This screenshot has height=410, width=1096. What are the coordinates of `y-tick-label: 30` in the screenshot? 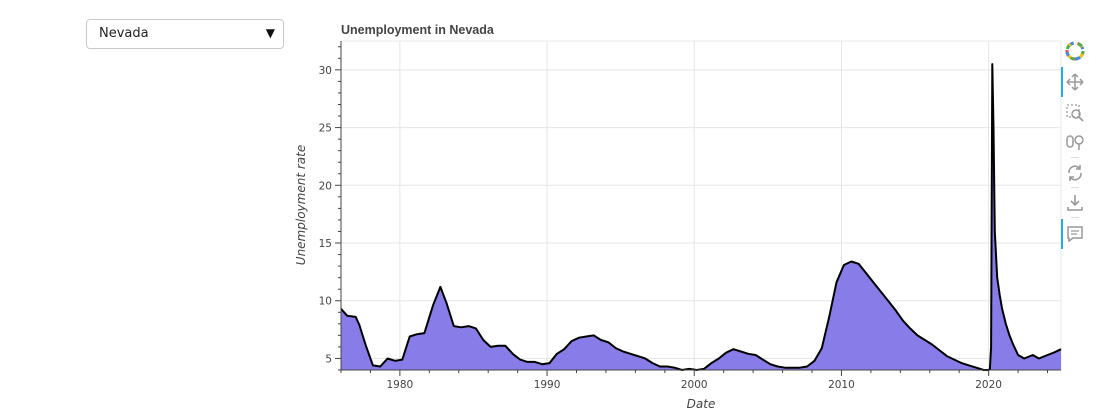 It's located at (325, 71).